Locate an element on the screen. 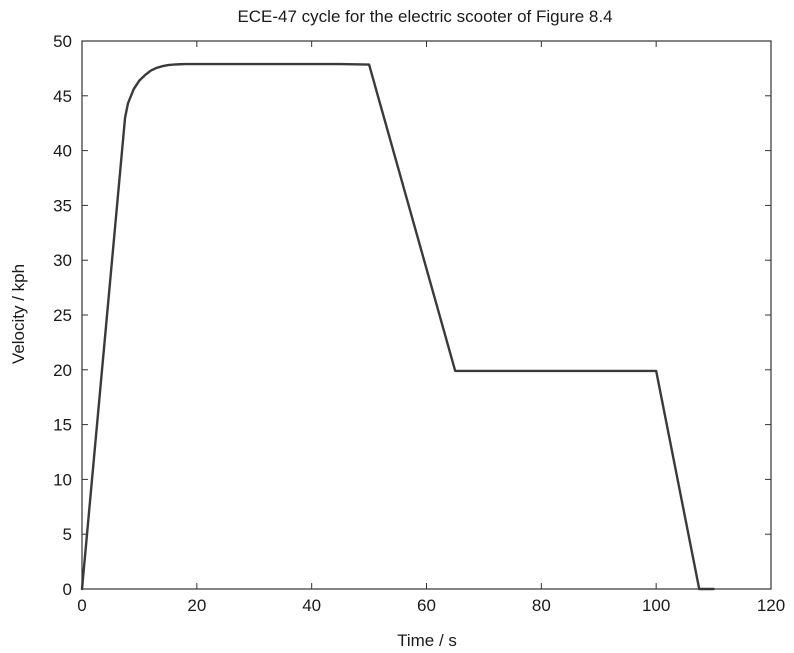 This screenshot has width=794, height=653. y-tick-label: 40 is located at coordinates (62, 151).